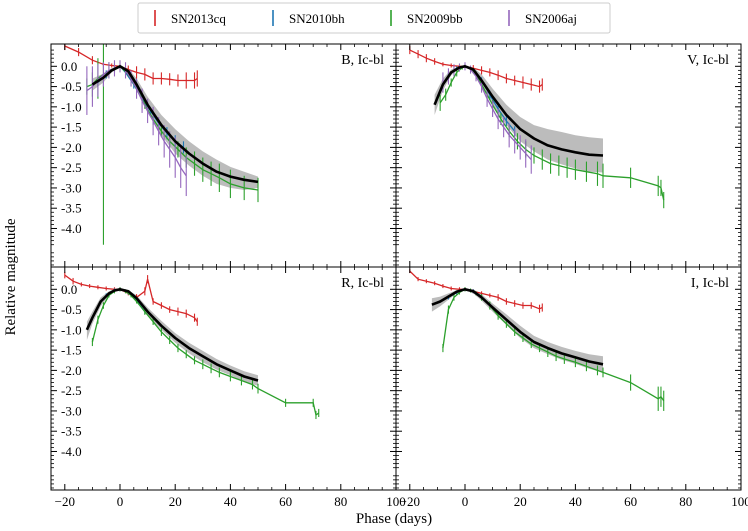 The width and height of the screenshot is (748, 531). Describe the element at coordinates (11, 276) in the screenshot. I see `y-axis-label: Relative magnitude` at that location.